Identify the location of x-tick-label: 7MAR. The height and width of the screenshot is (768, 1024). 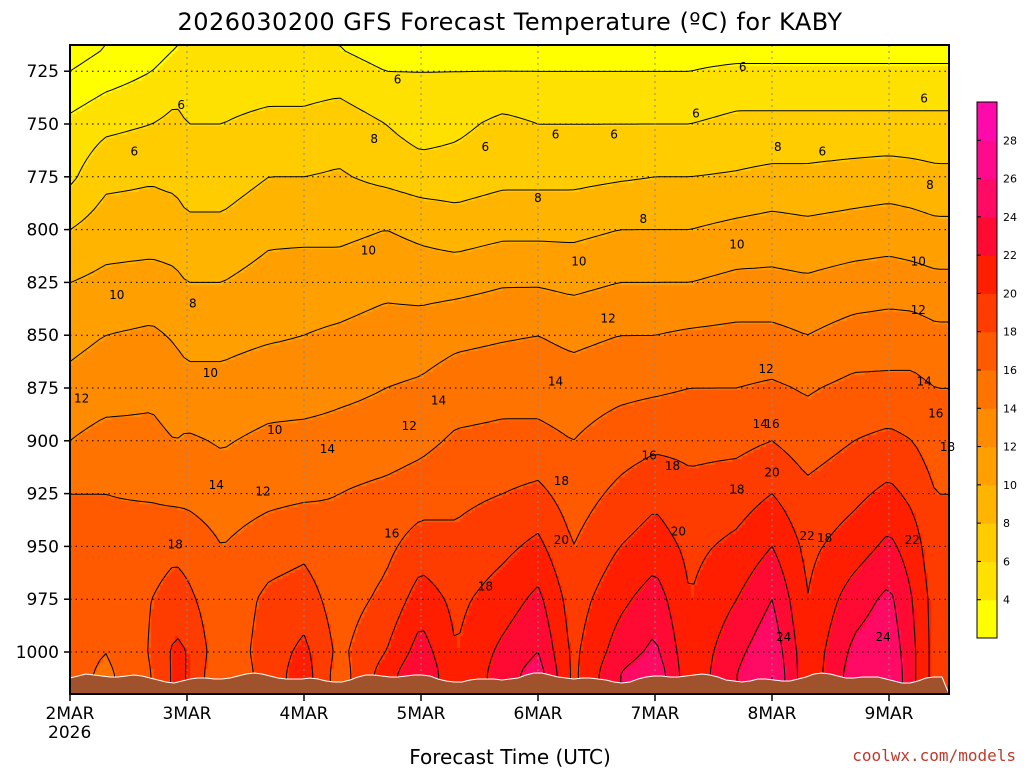
(655, 714).